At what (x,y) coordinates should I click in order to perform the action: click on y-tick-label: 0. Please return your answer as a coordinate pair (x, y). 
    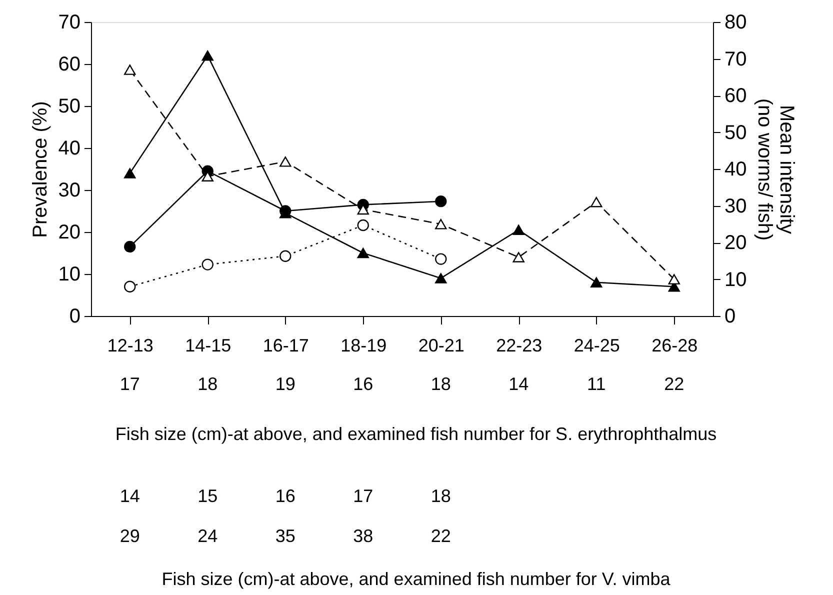
    Looking at the image, I should click on (74, 317).